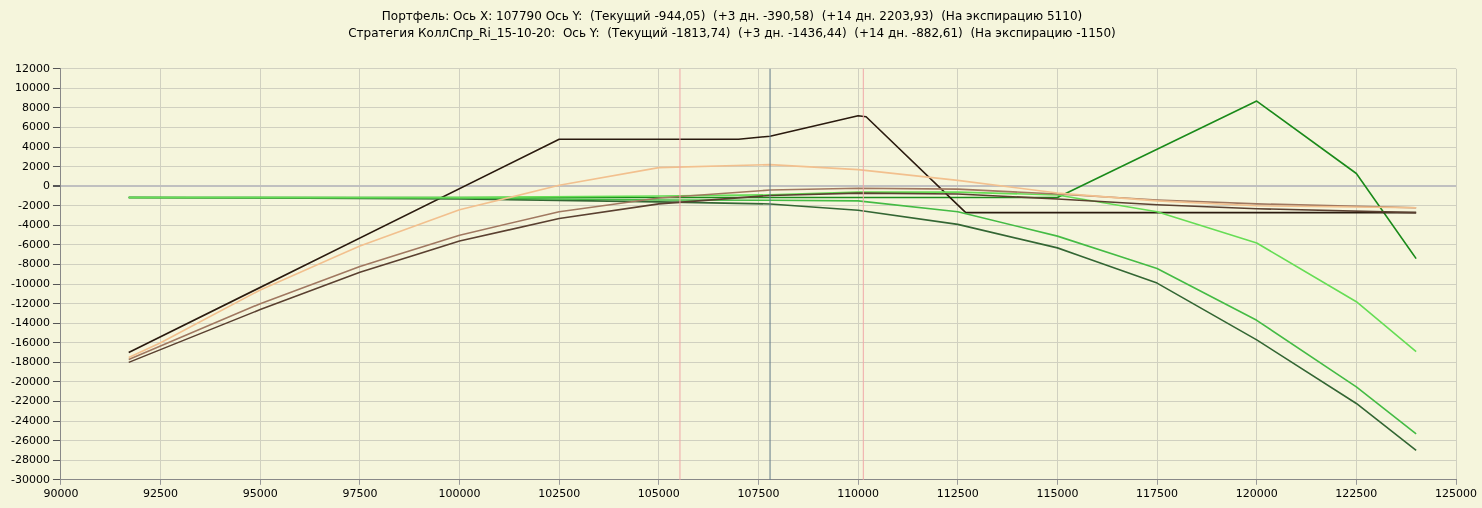 The height and width of the screenshot is (508, 1482). Describe the element at coordinates (360, 494) in the screenshot. I see `x-tick-label: 97500` at that location.